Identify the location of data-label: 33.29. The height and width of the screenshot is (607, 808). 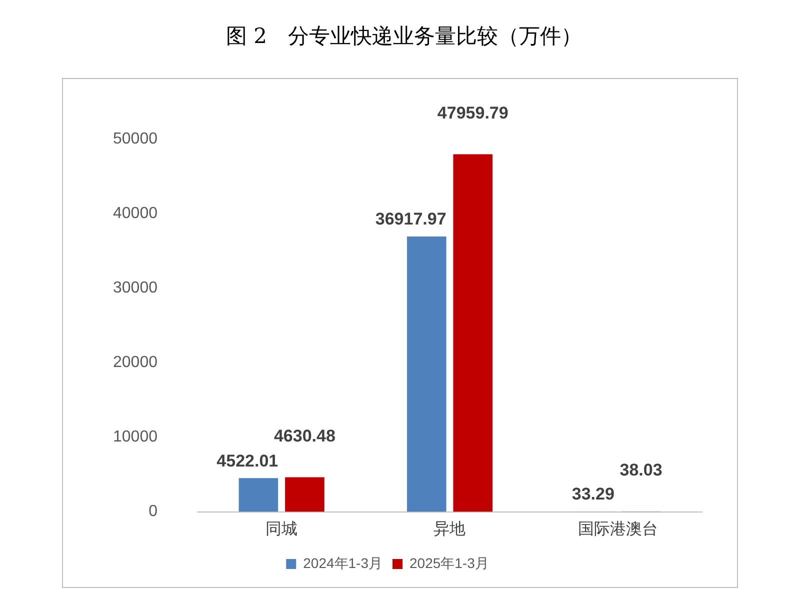
(593, 494).